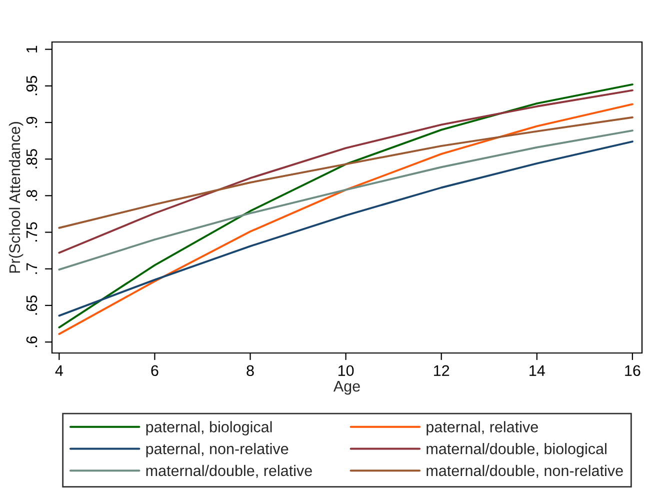  Describe the element at coordinates (16, 197) in the screenshot. I see `y-axis-title: Pr(School Attendance)` at that location.